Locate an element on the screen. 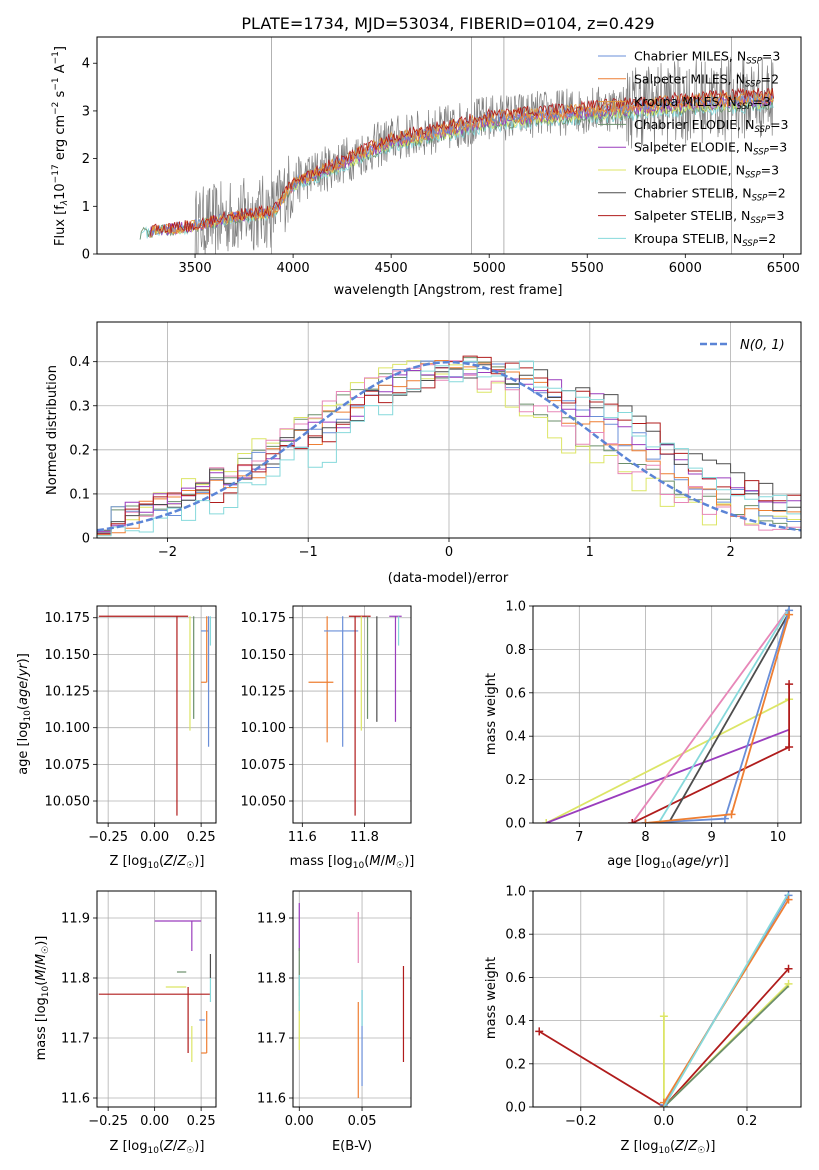  x-tick-label: 5500 is located at coordinates (587, 268).